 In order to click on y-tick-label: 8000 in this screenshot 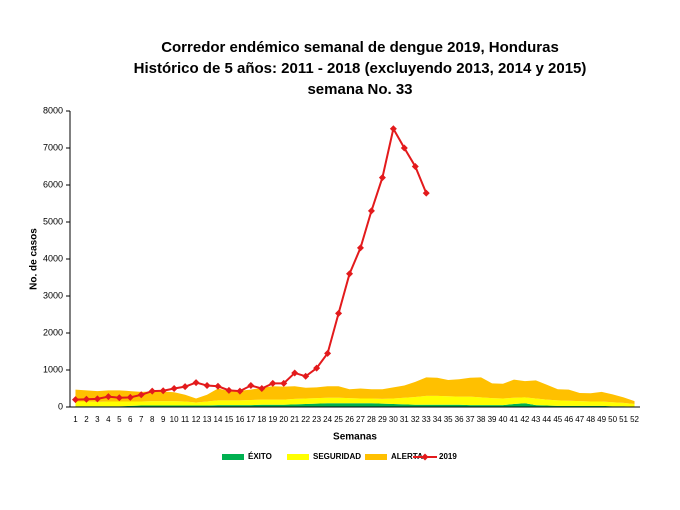, I will do `click(53, 110)`.